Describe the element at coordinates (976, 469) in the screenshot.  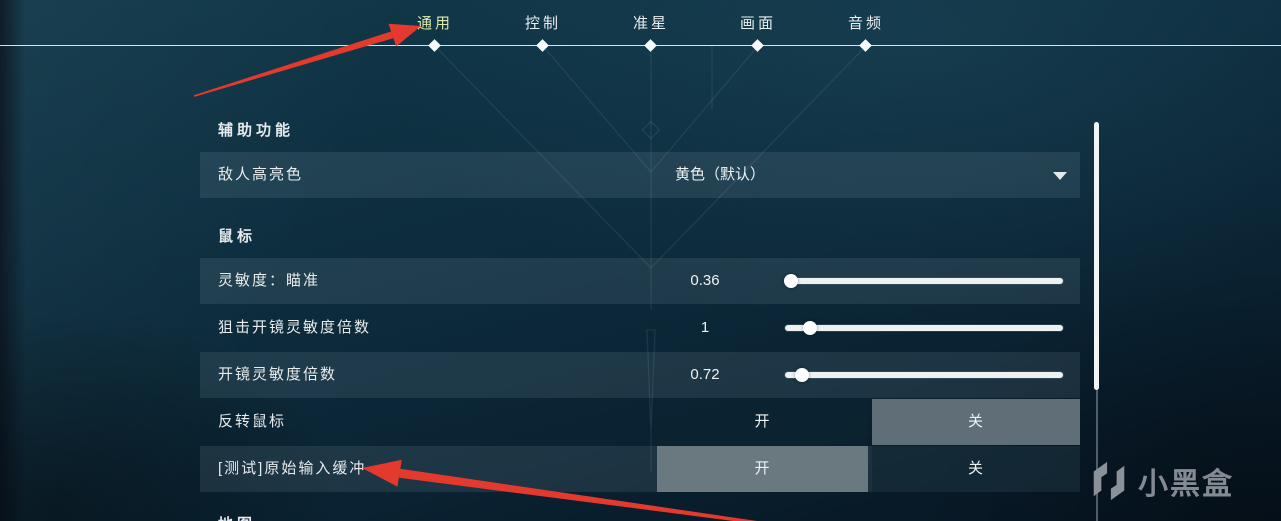
I see `raw-input-buffer-off-button: 关` at that location.